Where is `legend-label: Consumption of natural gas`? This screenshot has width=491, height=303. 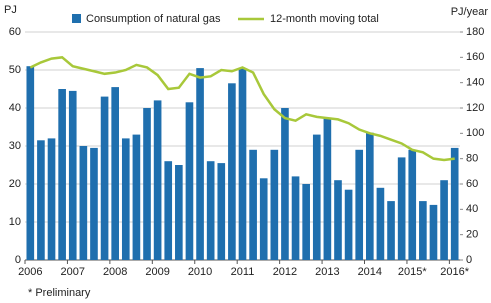
legend-label: Consumption of natural gas is located at coordinates (153, 19).